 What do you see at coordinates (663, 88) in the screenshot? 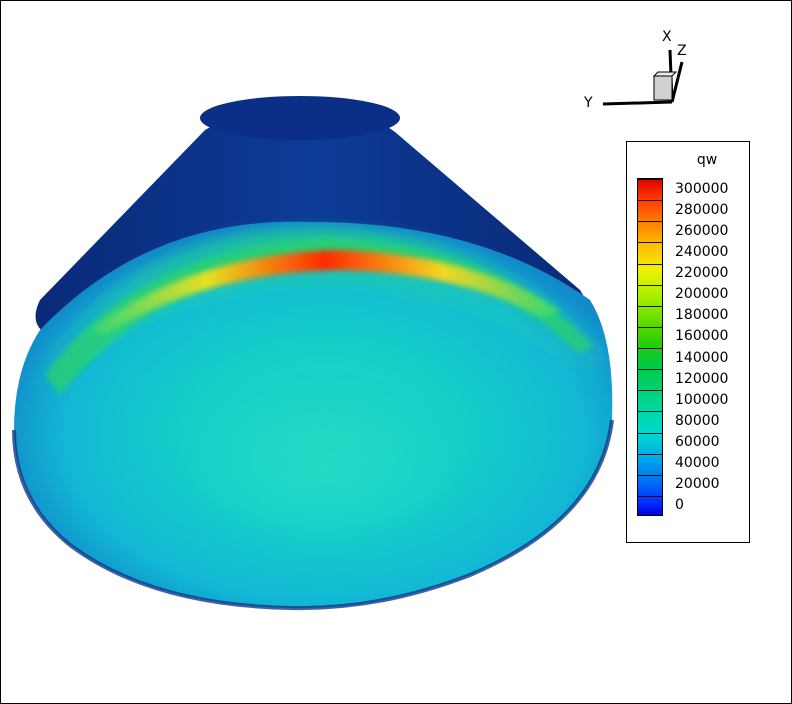
I see `orientation-cube` at bounding box center [663, 88].